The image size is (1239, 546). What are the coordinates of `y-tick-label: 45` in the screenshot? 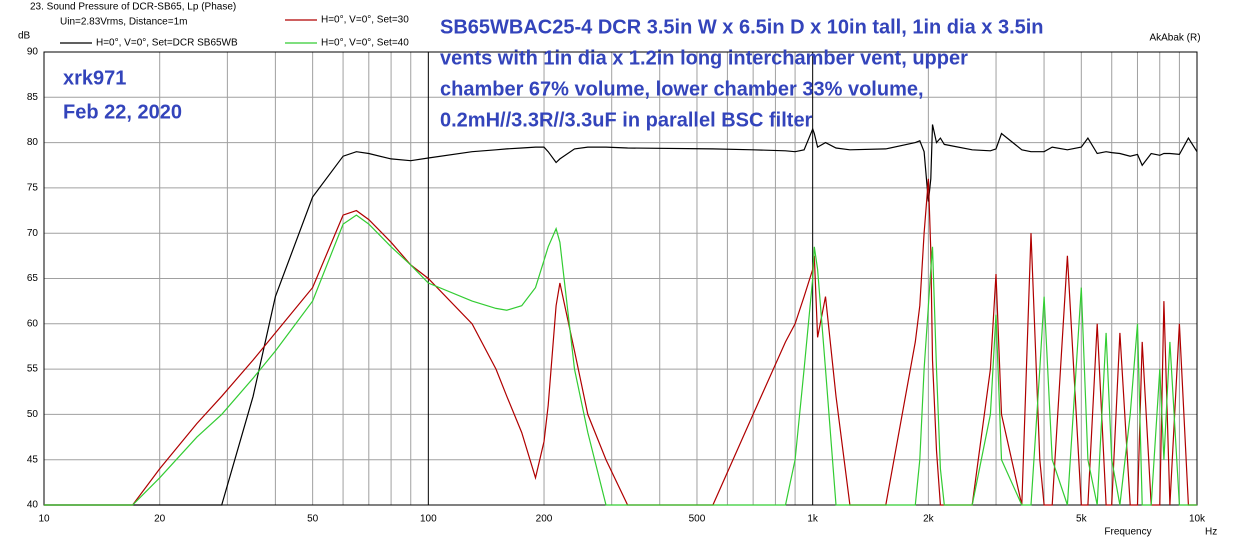 It's located at (33, 459).